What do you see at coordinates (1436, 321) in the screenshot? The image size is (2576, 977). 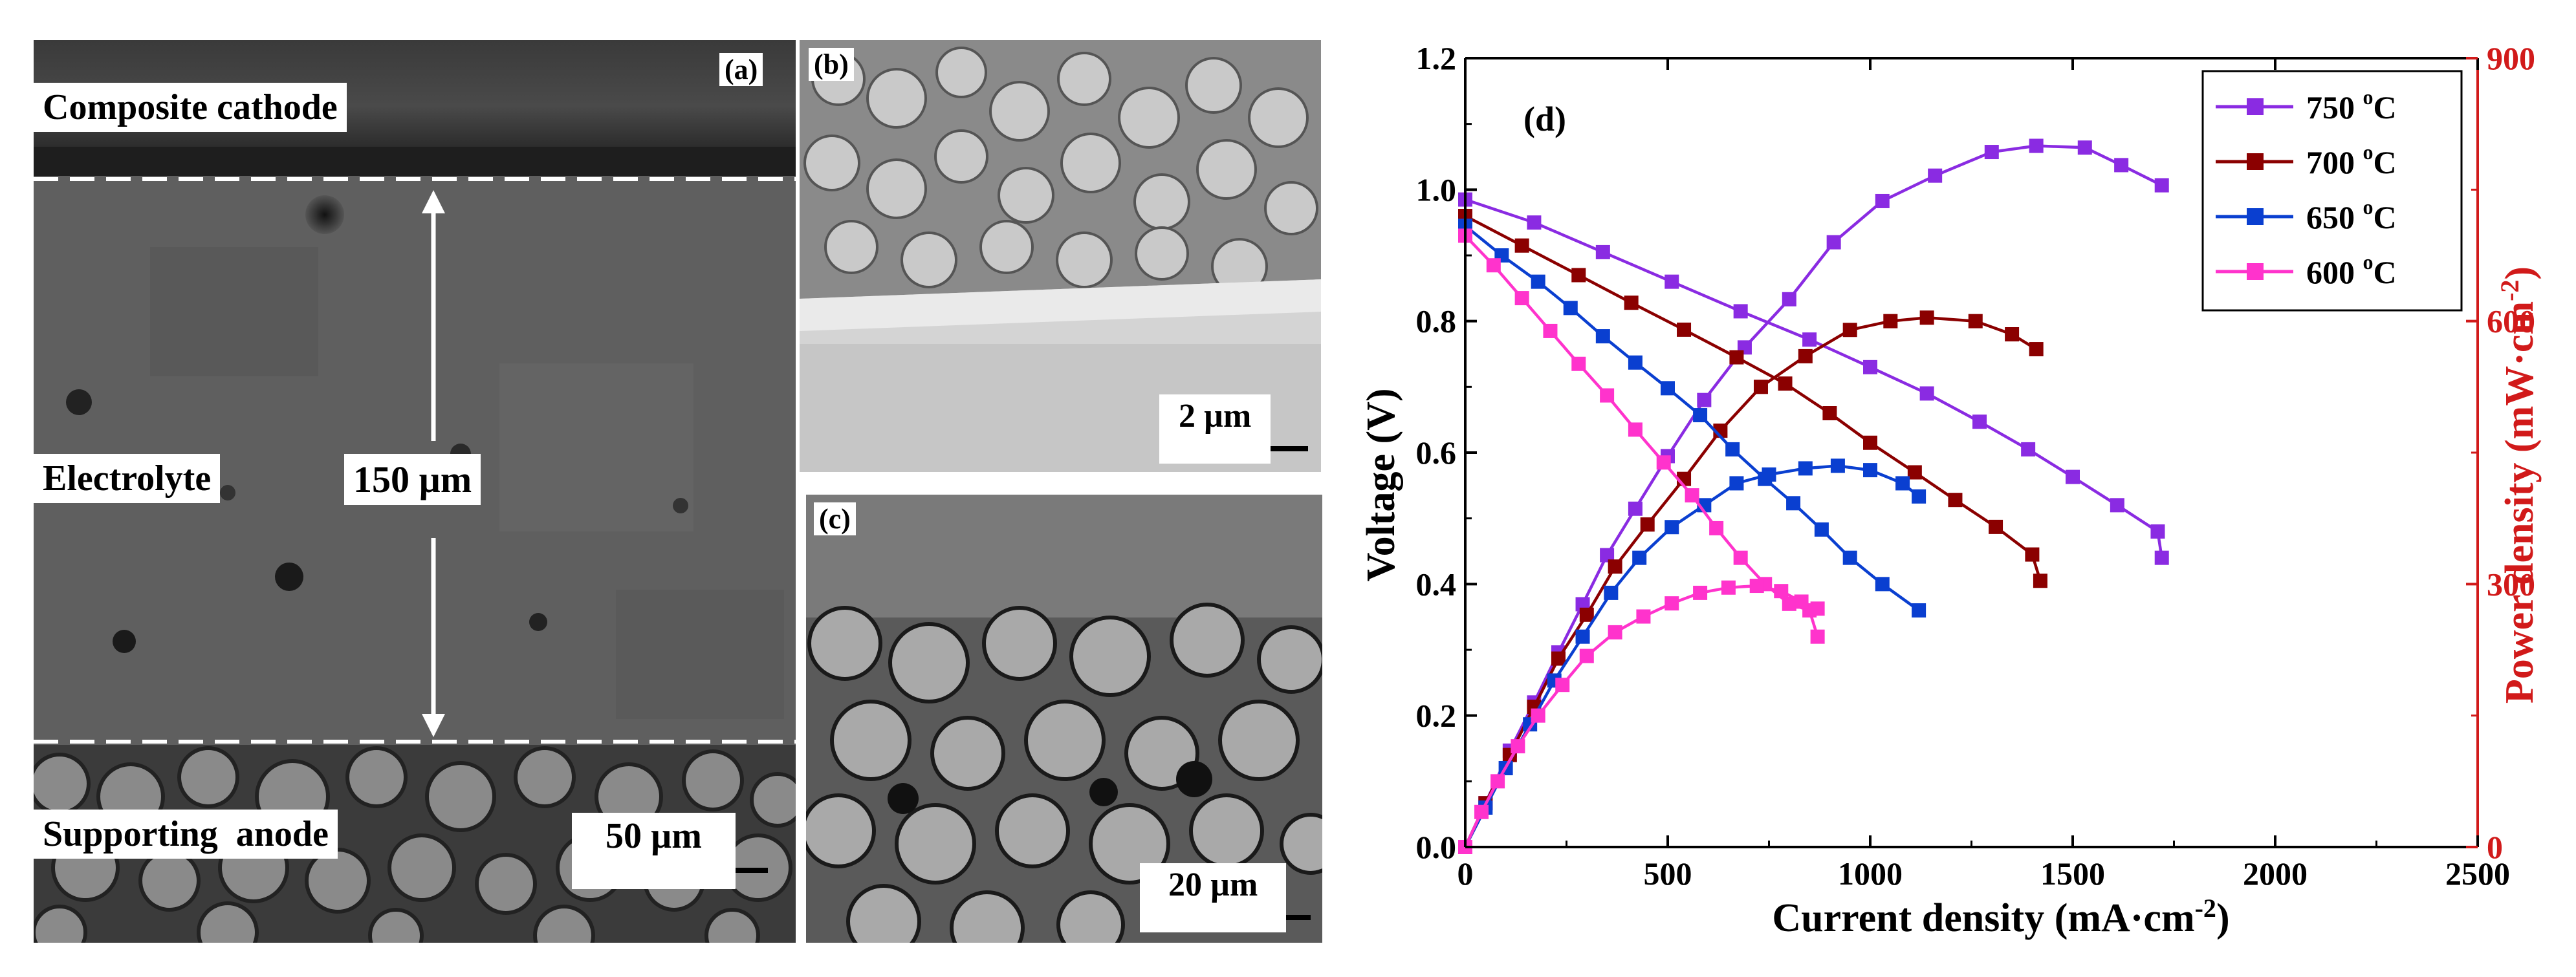 I see `y-tick-label: 0.8` at bounding box center [1436, 321].